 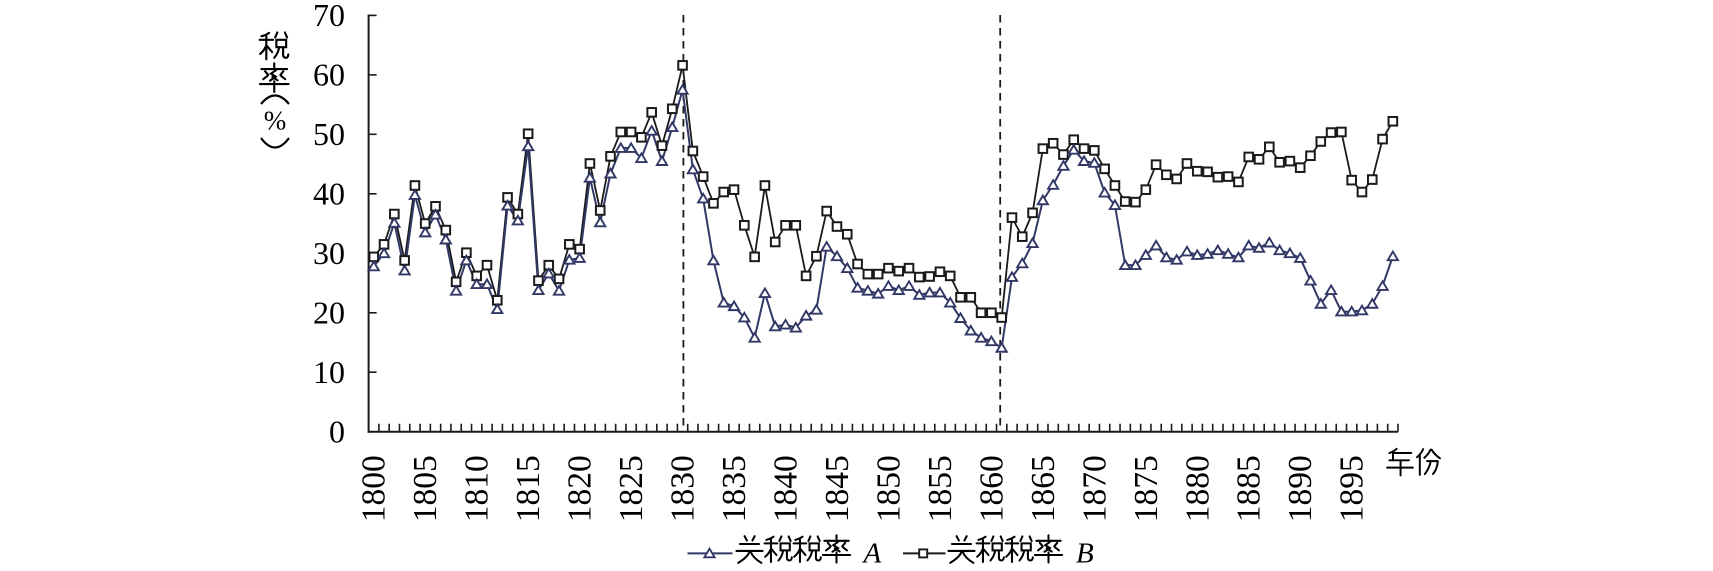 What do you see at coordinates (477, 488) in the screenshot?
I see `svg-text: 1810` at bounding box center [477, 488].